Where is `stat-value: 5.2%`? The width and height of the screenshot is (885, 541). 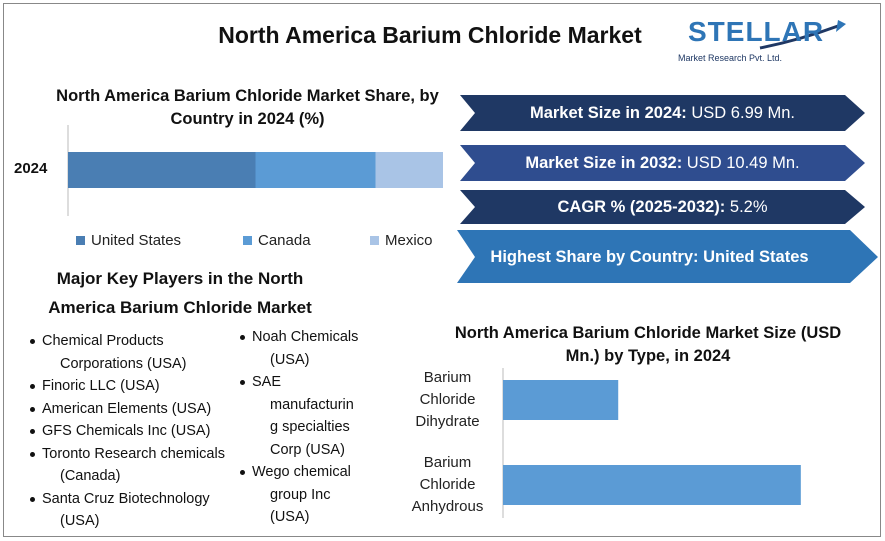 stat-value: 5.2% is located at coordinates (748, 207).